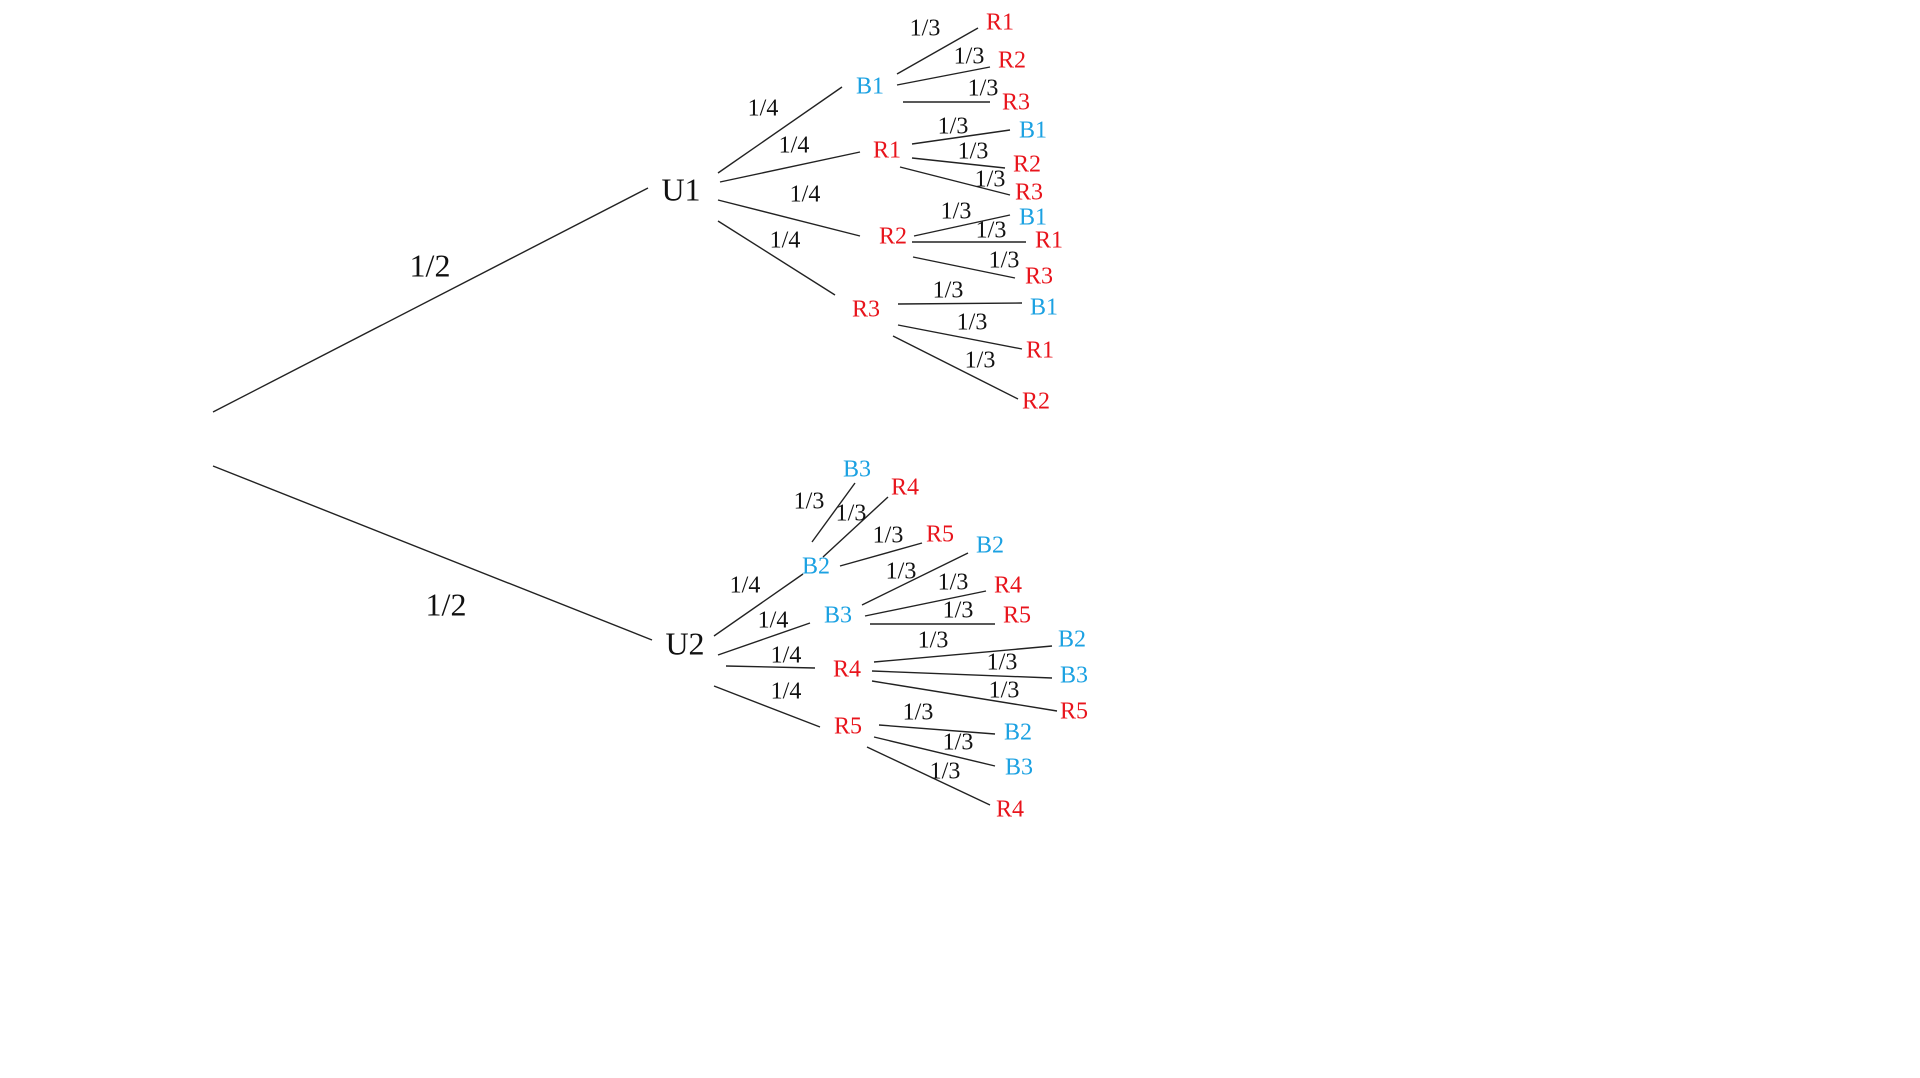 The image size is (1920, 1078). What do you see at coordinates (1049, 241) in the screenshot?
I see `leaf-node-top-r2-2-r1-1: R1` at bounding box center [1049, 241].